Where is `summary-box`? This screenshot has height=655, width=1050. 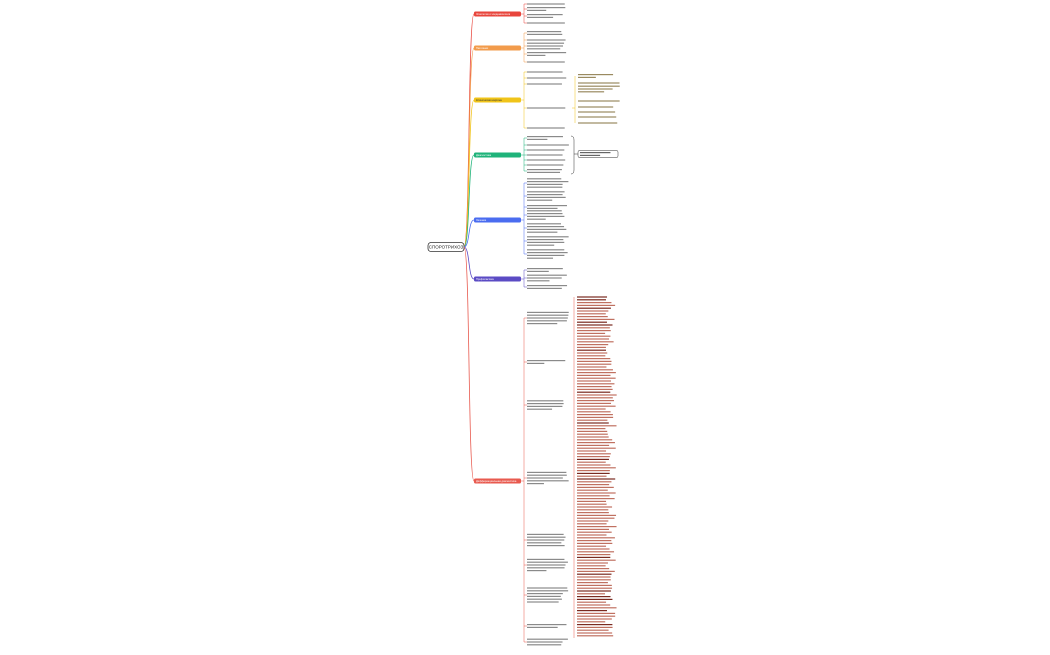 summary-box is located at coordinates (598, 154).